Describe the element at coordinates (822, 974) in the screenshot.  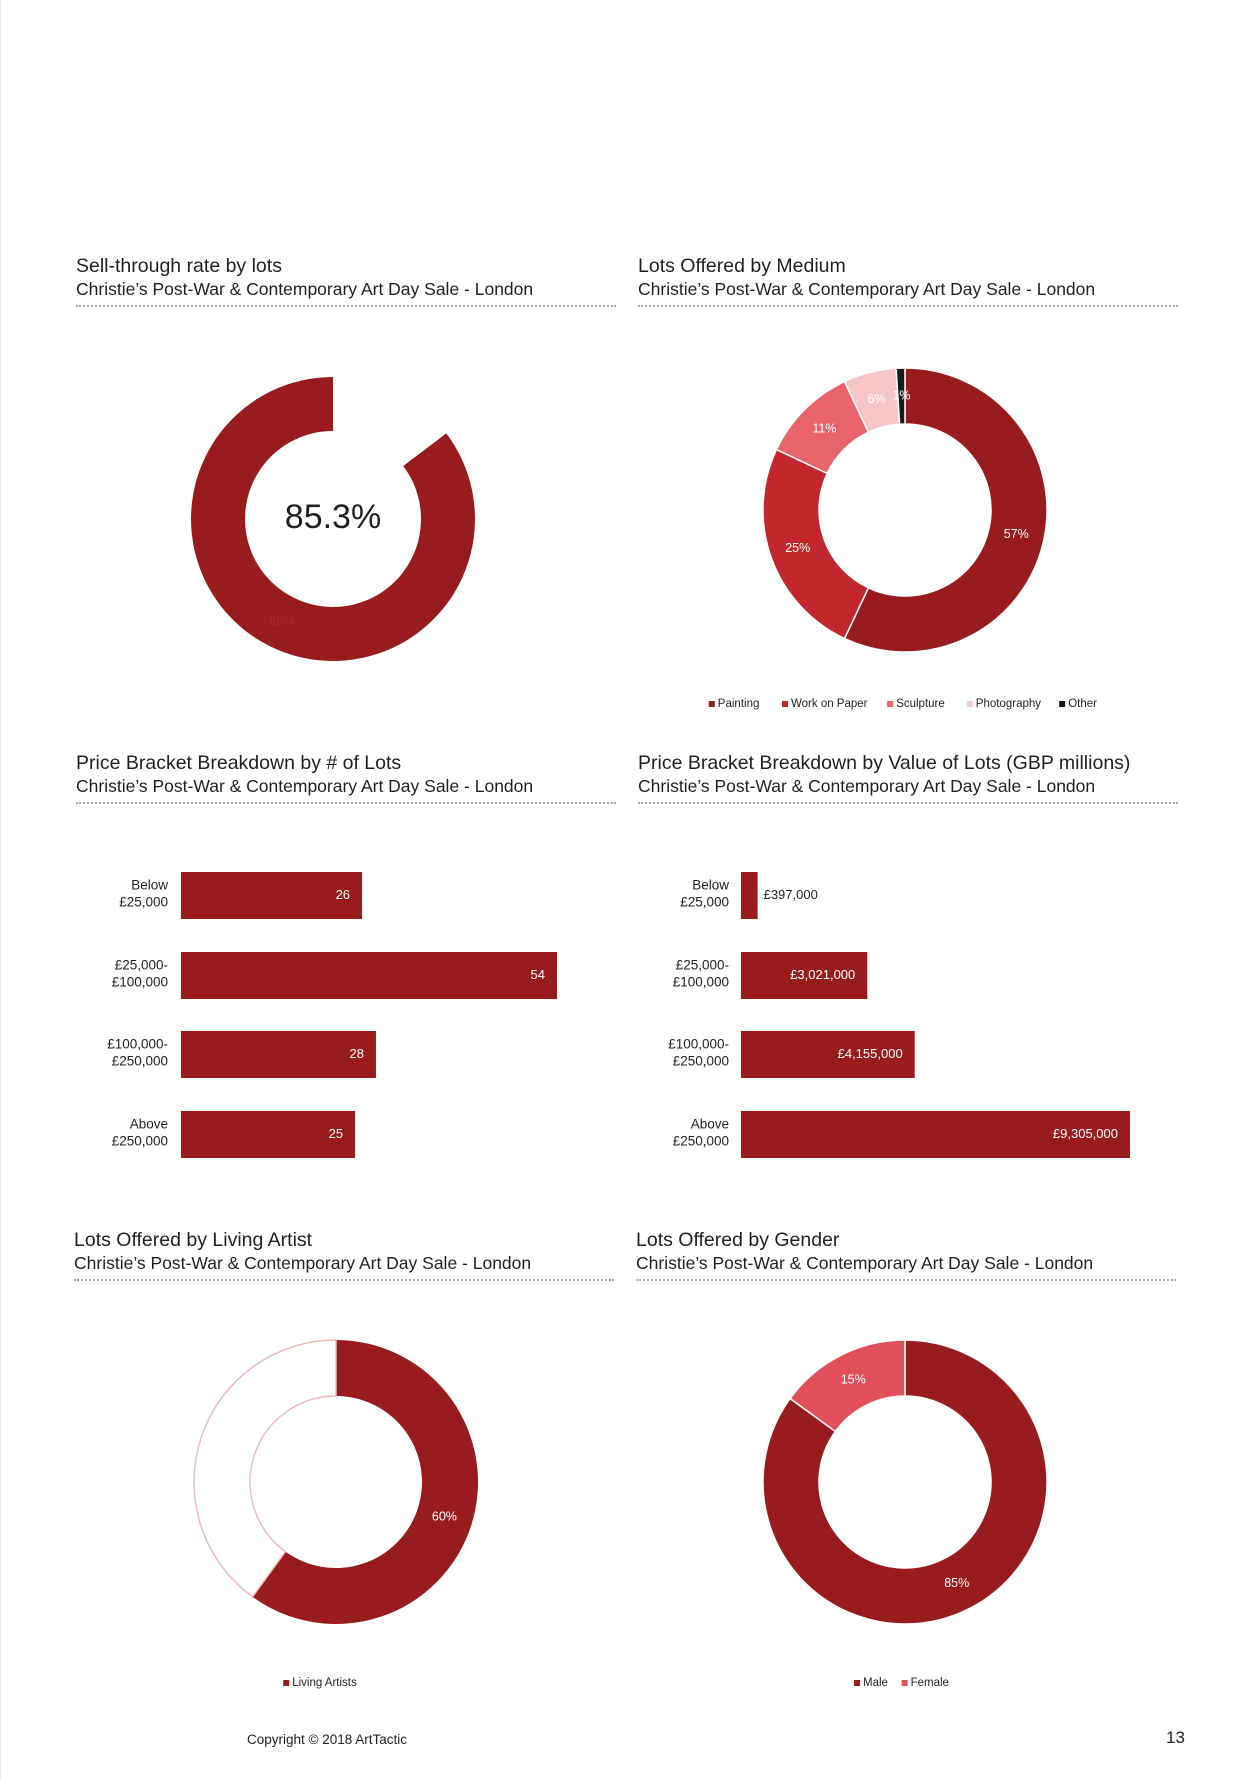
I see `bar-value-label: £3,021,000` at that location.